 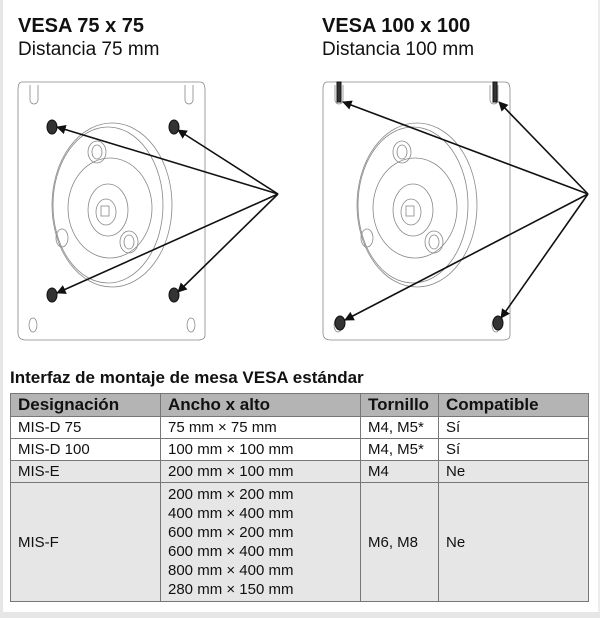 What do you see at coordinates (231, 532) in the screenshot?
I see `size-line: 600 mm × 200 mm` at bounding box center [231, 532].